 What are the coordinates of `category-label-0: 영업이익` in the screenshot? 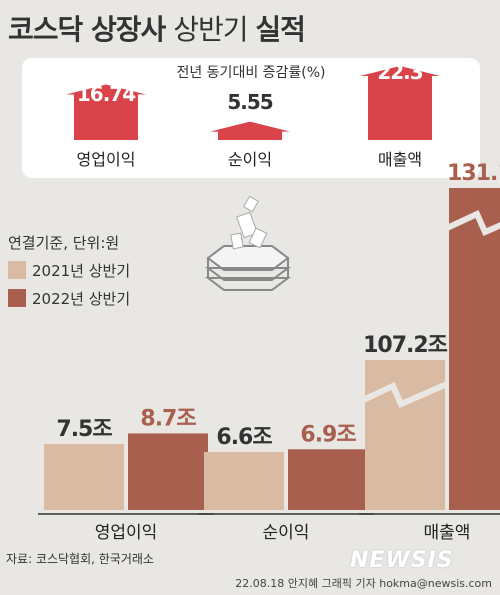 It's located at (126, 533).